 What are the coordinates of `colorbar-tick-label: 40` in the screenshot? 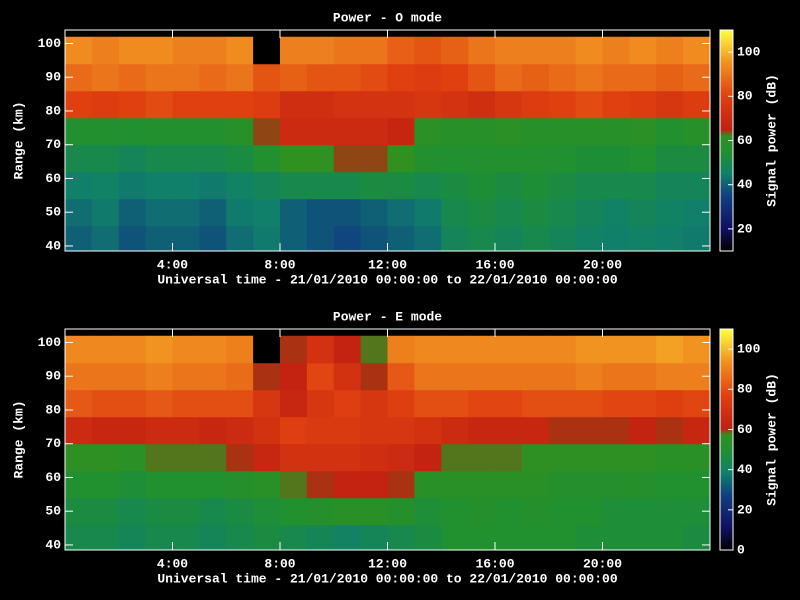 It's located at (745, 184).